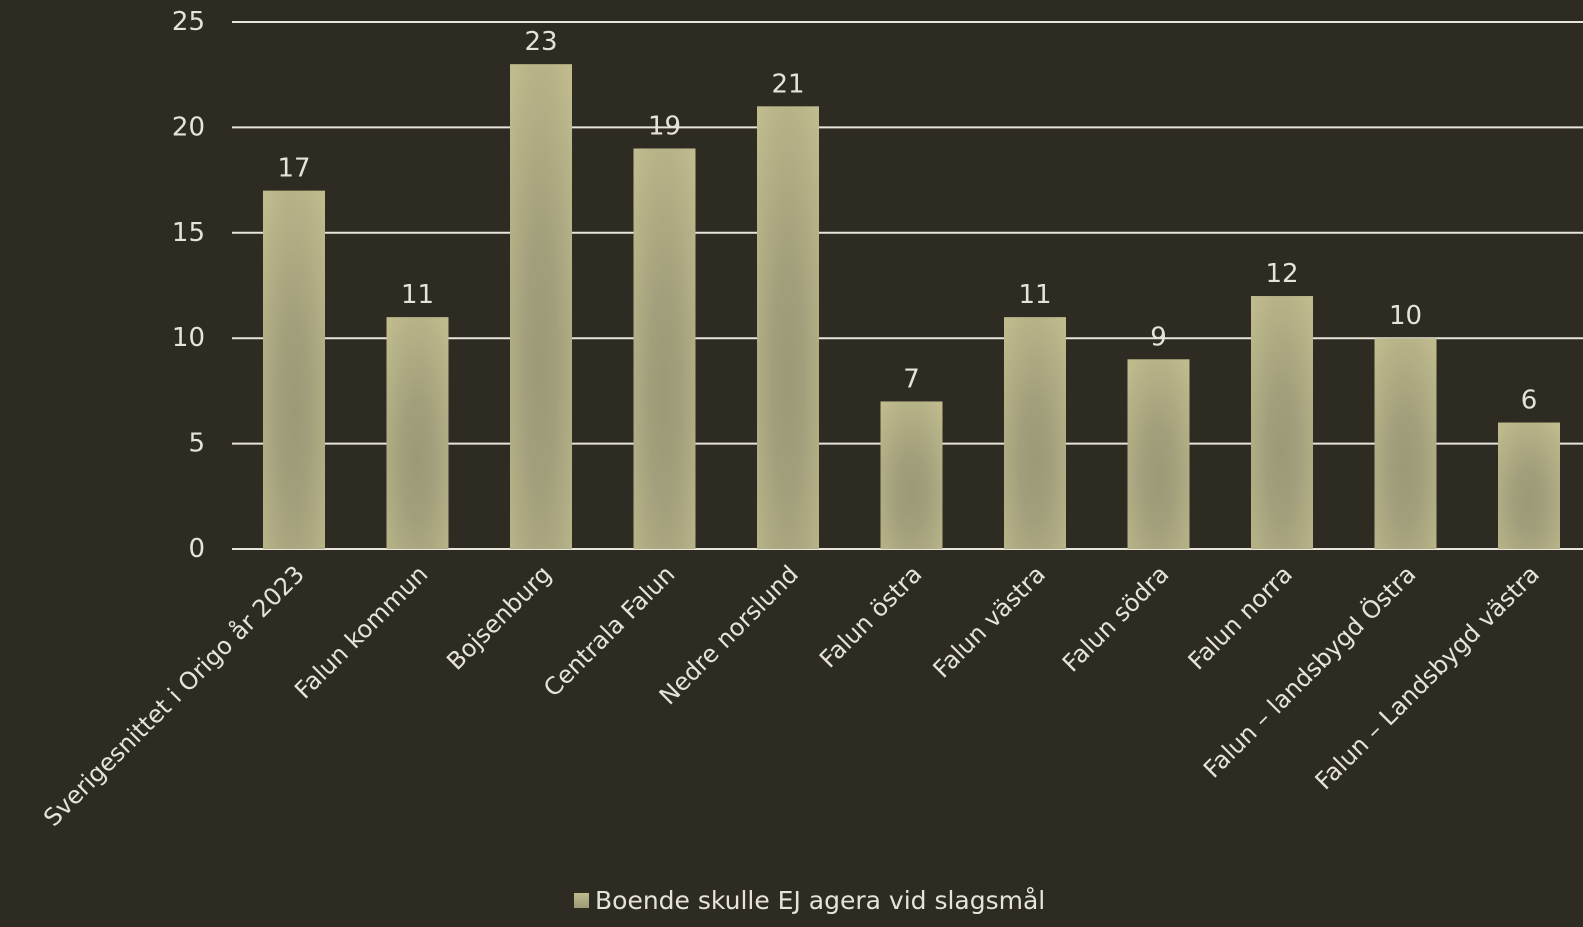 The width and height of the screenshot is (1583, 927). I want to click on data-label: 21, so click(787, 84).